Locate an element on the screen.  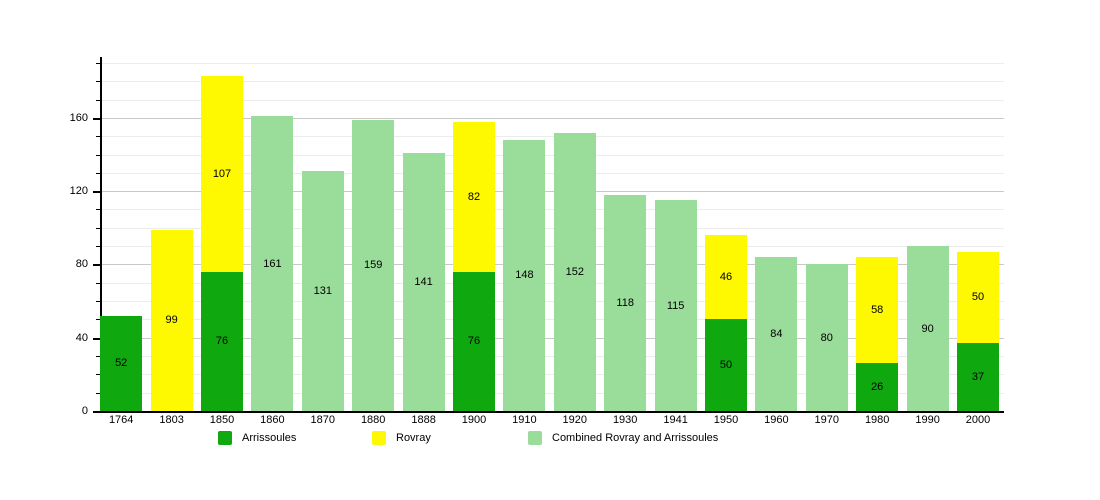
bar-value-label: 76 is located at coordinates (474, 341).